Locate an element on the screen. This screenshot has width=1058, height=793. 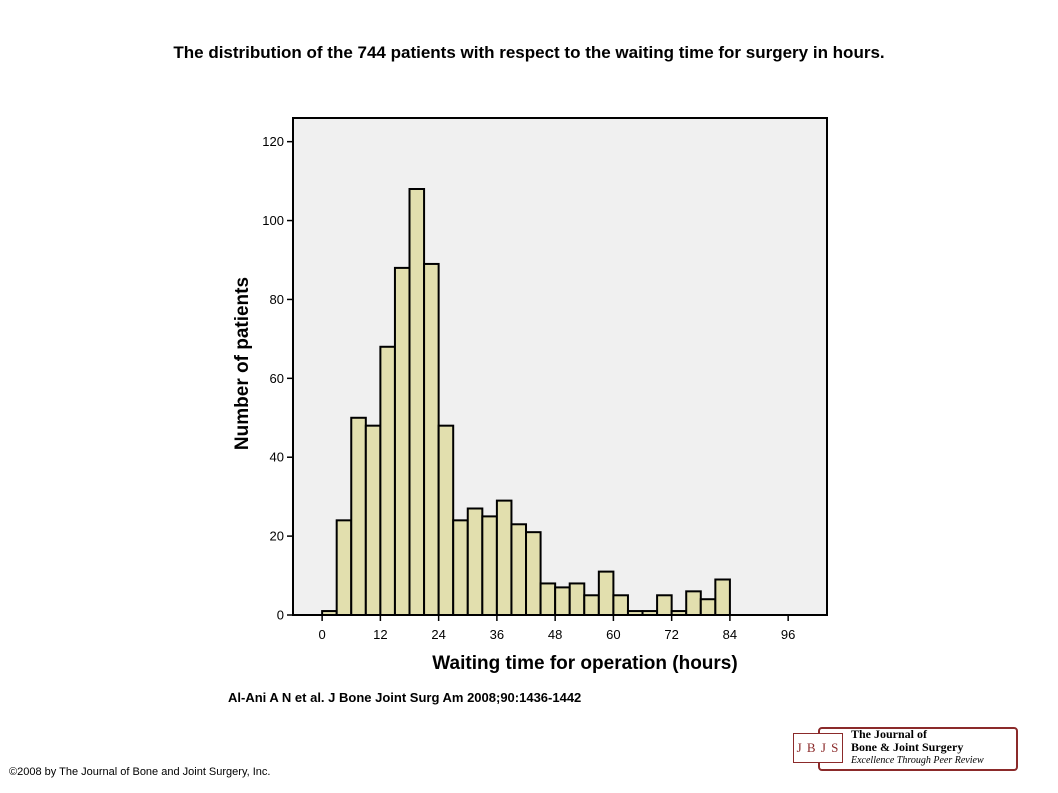
y-axis-label: Number of patients is located at coordinates (242, 363).